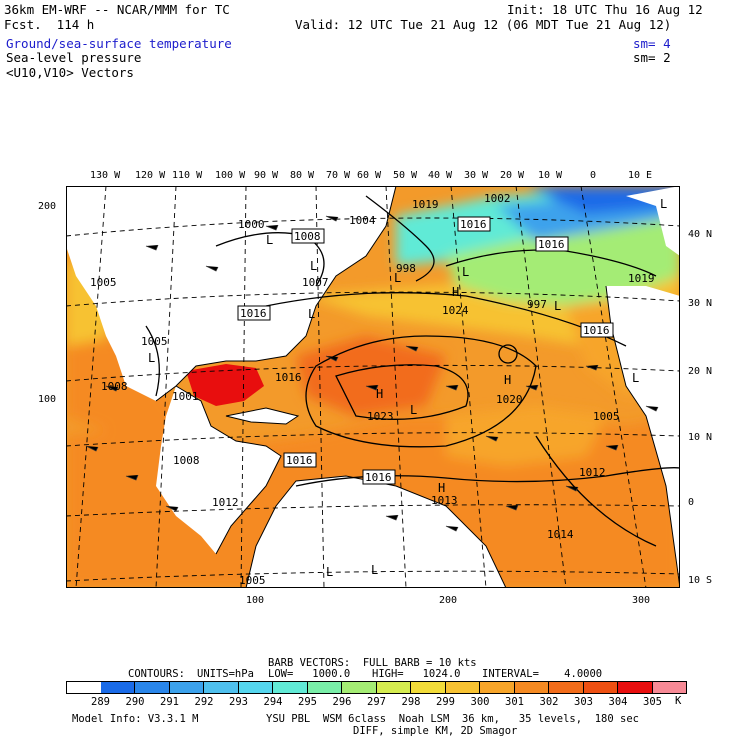 This screenshot has width=740, height=740. I want to click on colorbar-value-label: 290, so click(135, 702).